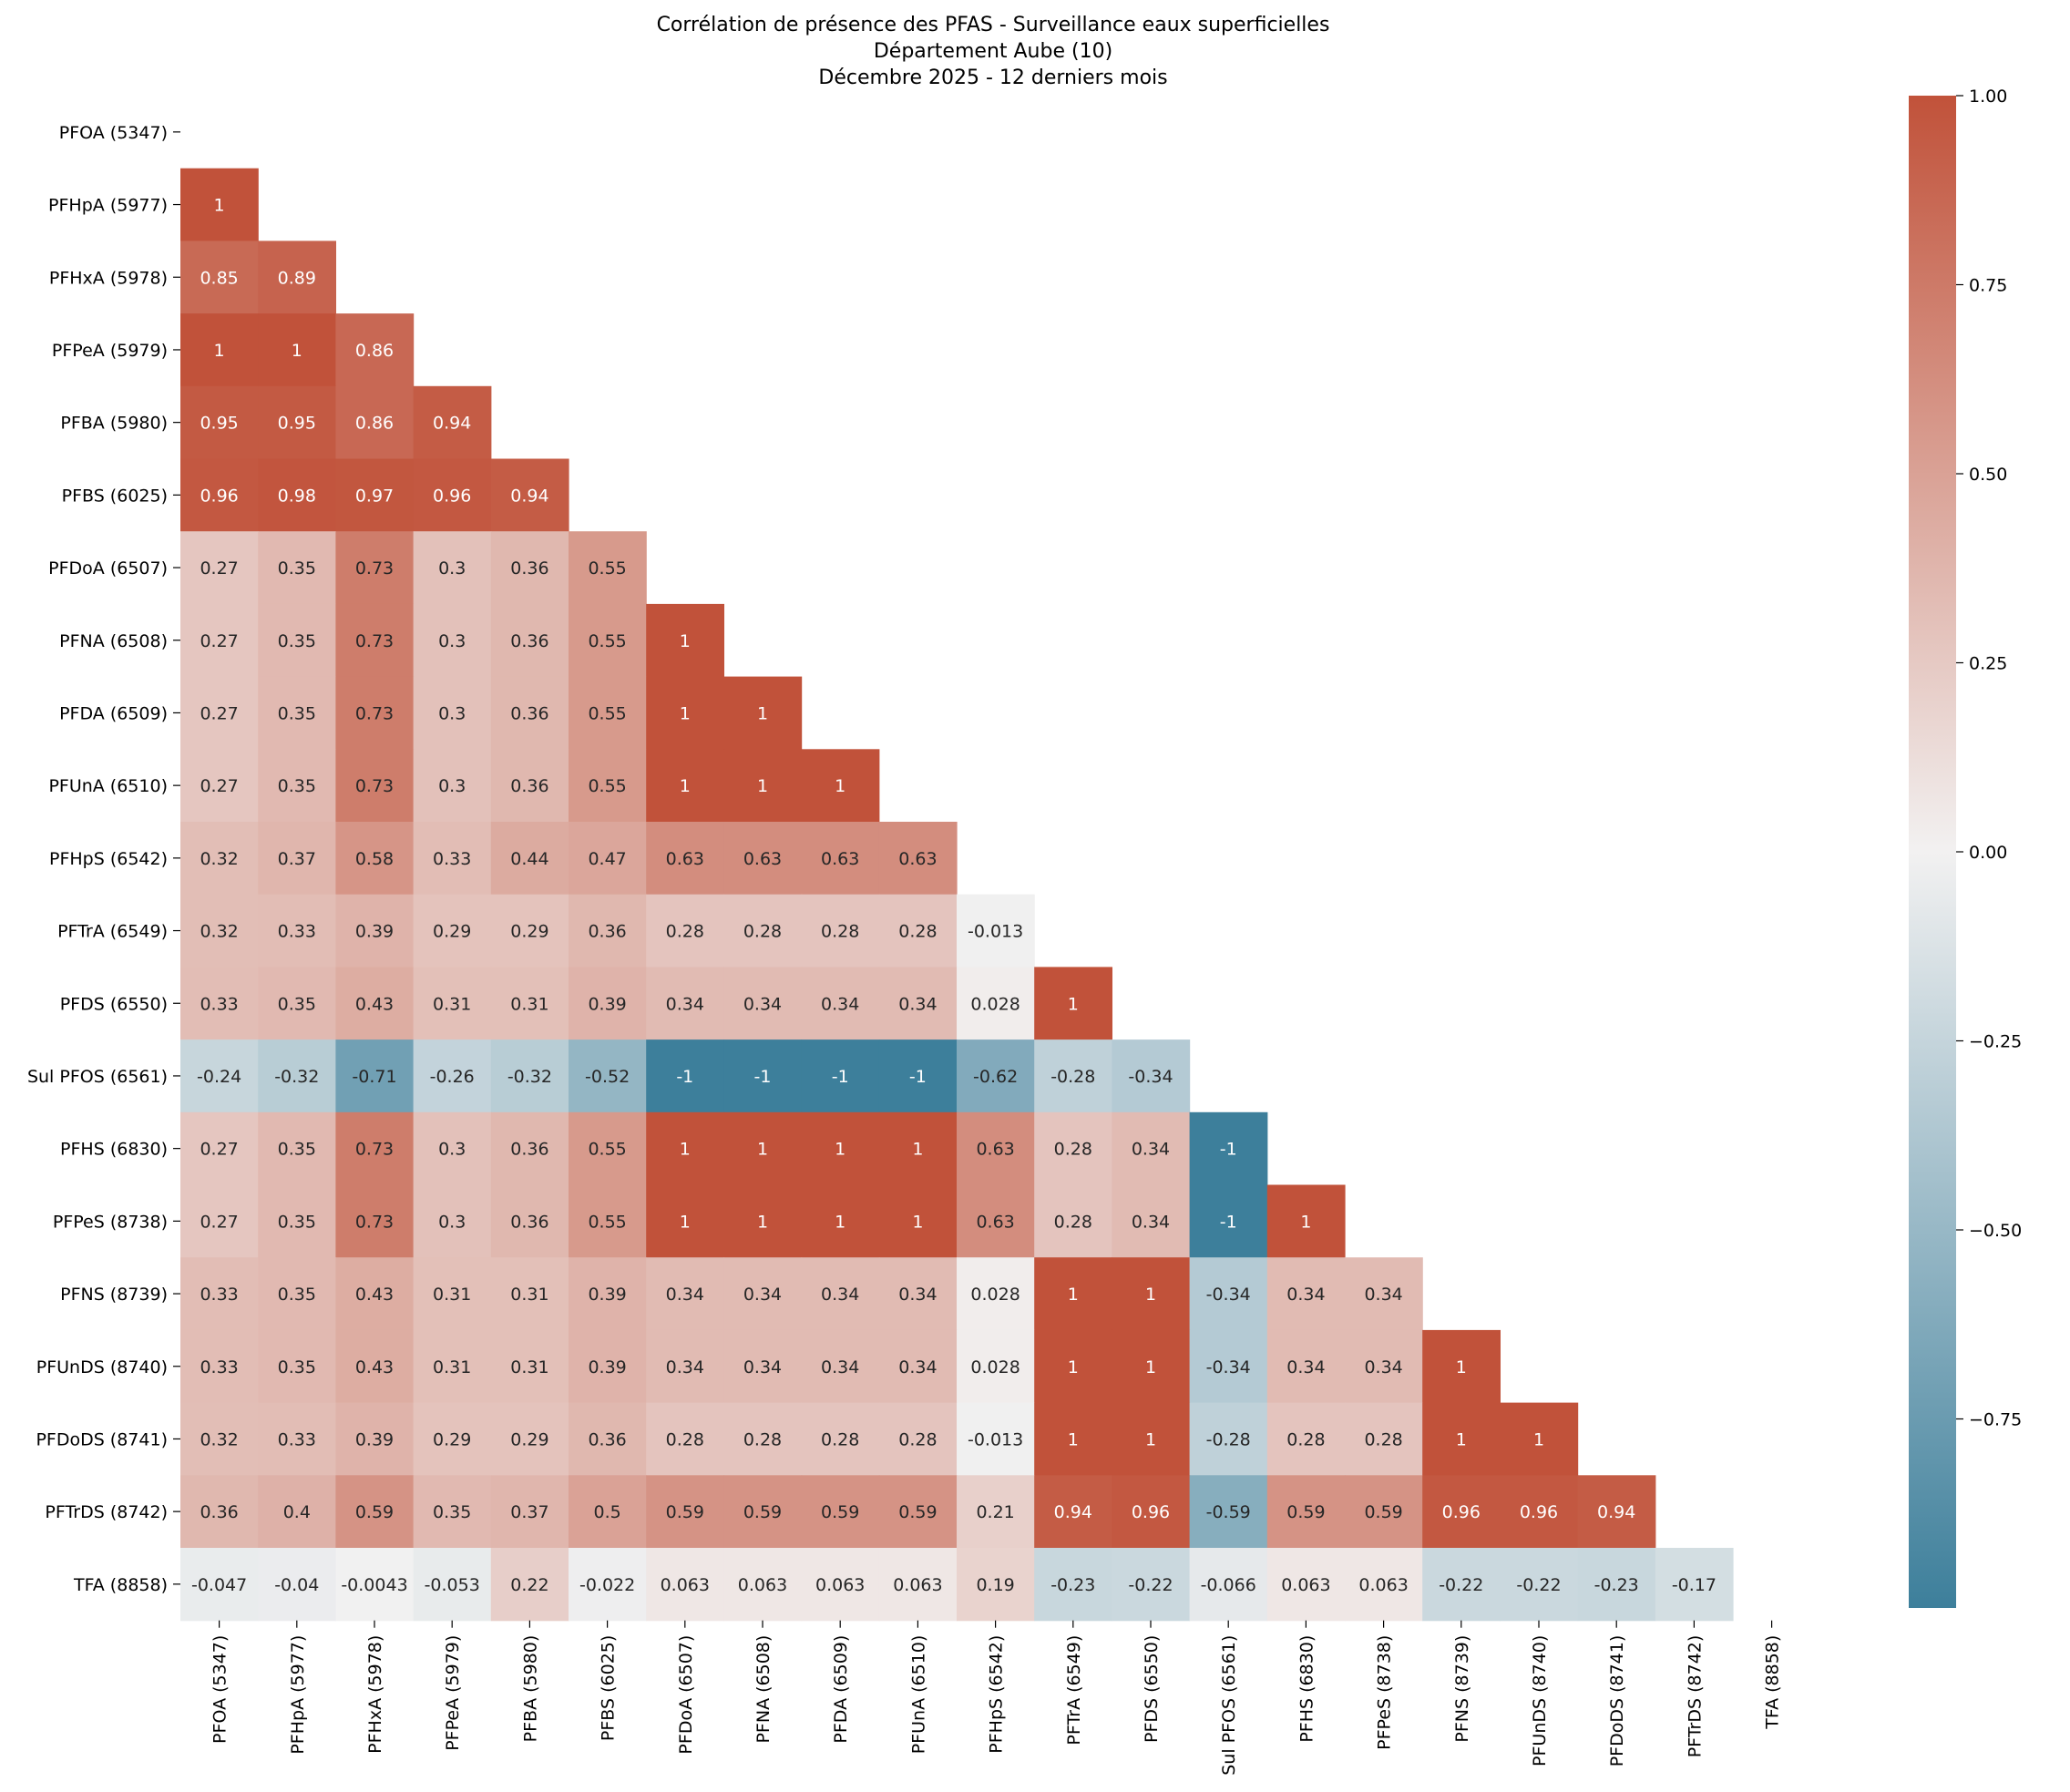  Describe the element at coordinates (1538, 1585) in the screenshot. I see `cell-value-label: -0.22` at that location.